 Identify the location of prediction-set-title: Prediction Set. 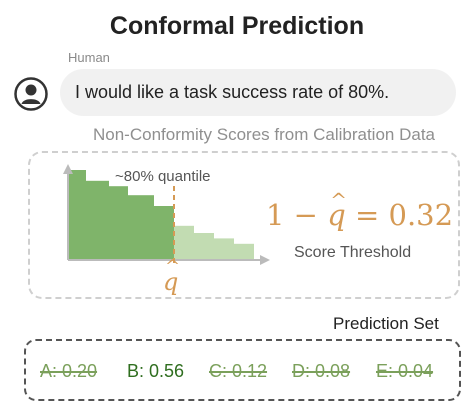
(386, 323).